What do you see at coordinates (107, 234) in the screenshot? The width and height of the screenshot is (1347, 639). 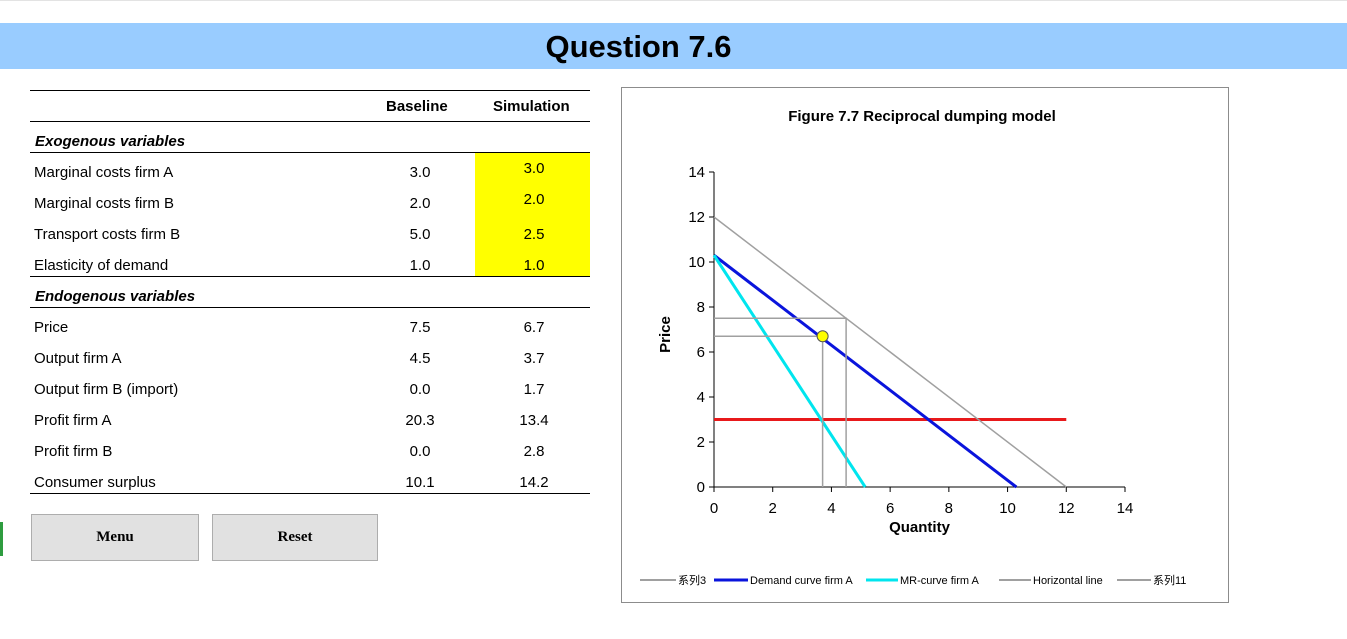 I see `exogenous-row-label: Transport costs firm B` at bounding box center [107, 234].